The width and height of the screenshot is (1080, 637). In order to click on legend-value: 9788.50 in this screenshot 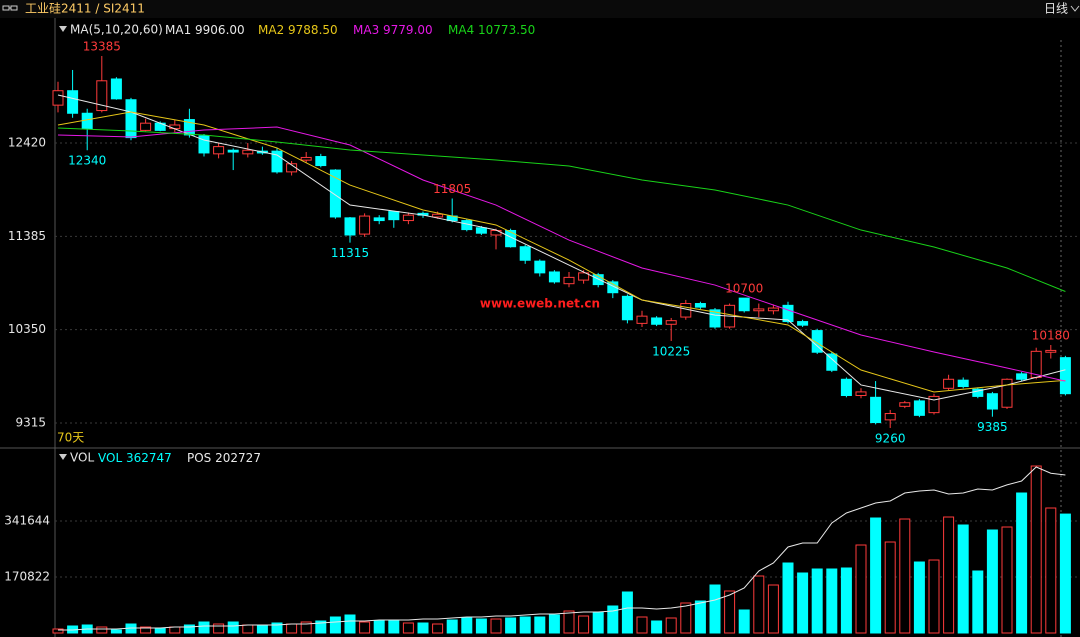, I will do `click(313, 30)`.